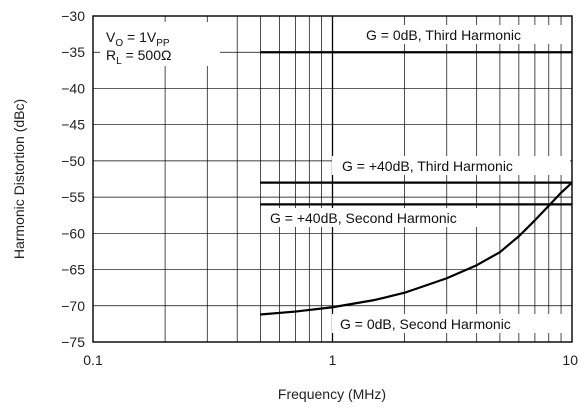  Describe the element at coordinates (73, 125) in the screenshot. I see `y-tick-label: −45` at that location.